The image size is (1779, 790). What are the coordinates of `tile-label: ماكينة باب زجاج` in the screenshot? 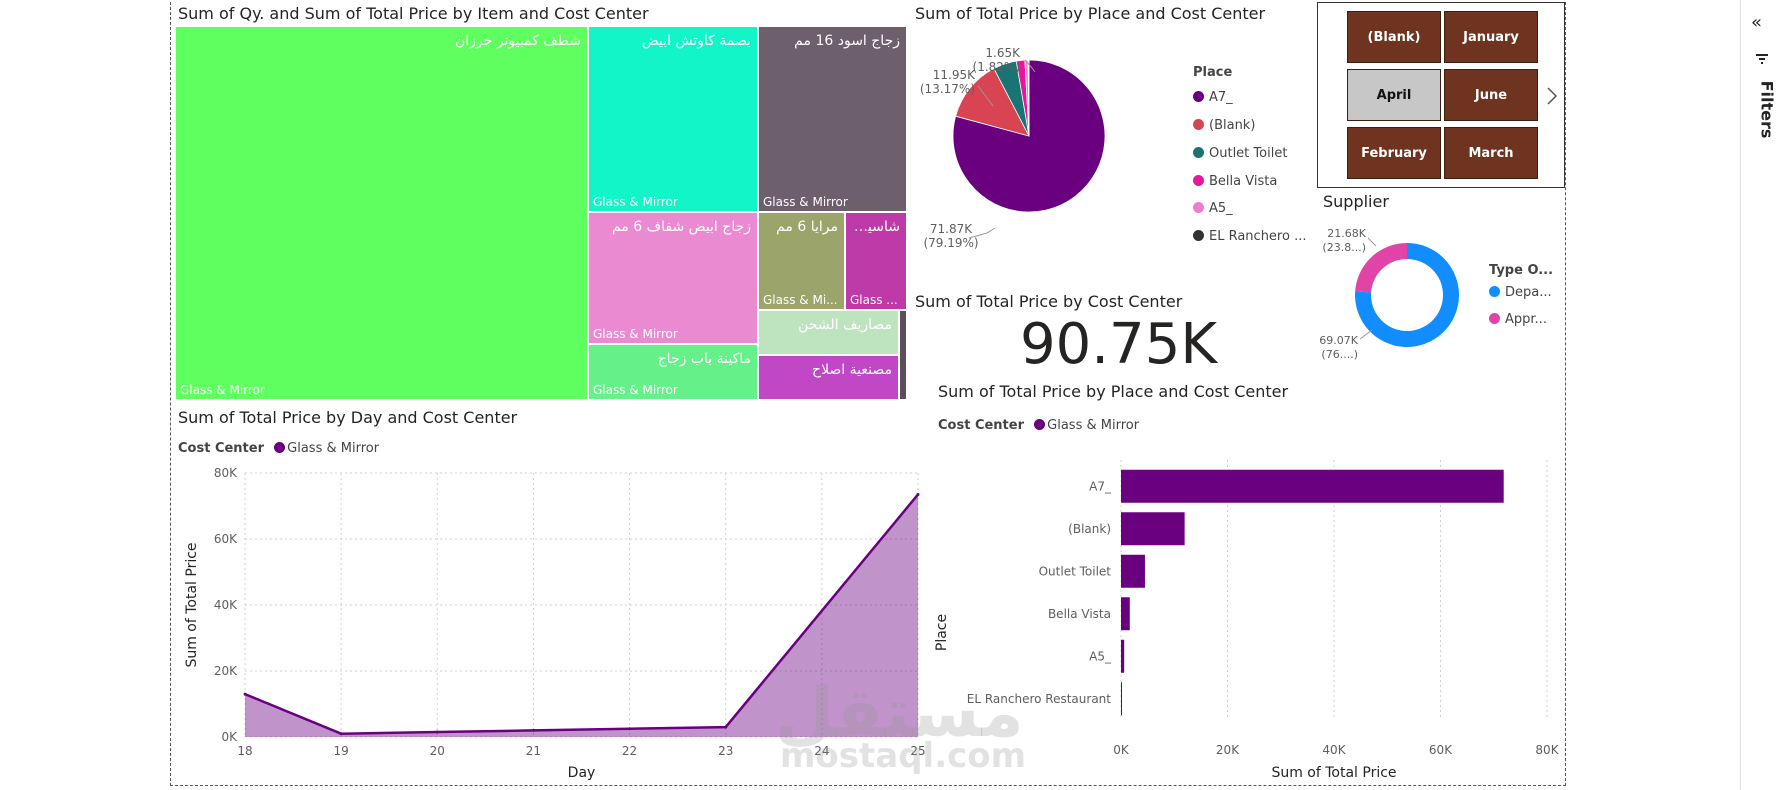 It's located at (704, 359).